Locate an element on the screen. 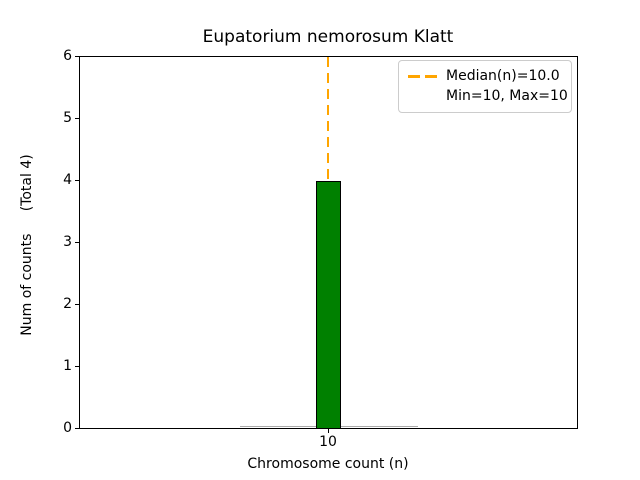 The height and width of the screenshot is (480, 640). chart-title: Eupatorium nemorosum Klatt is located at coordinates (328, 37).